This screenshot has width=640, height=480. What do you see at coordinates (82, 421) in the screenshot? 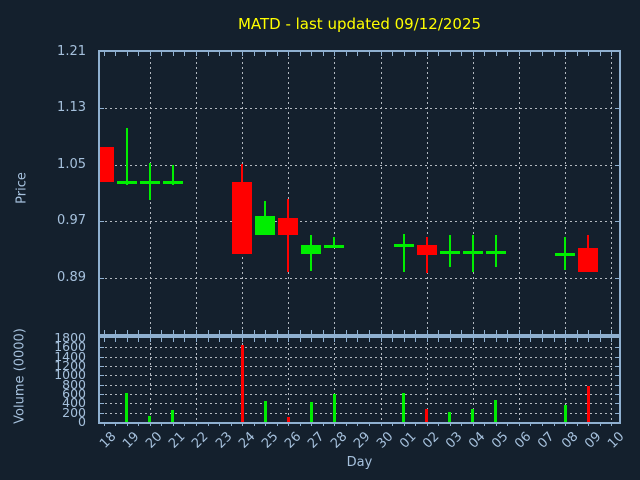
I see `volume-tick-label: 0` at bounding box center [82, 421].